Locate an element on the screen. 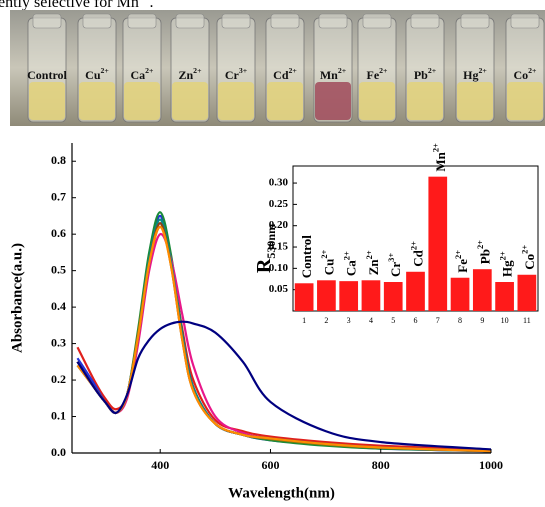  x-tick-label: 5 is located at coordinates (393, 320).